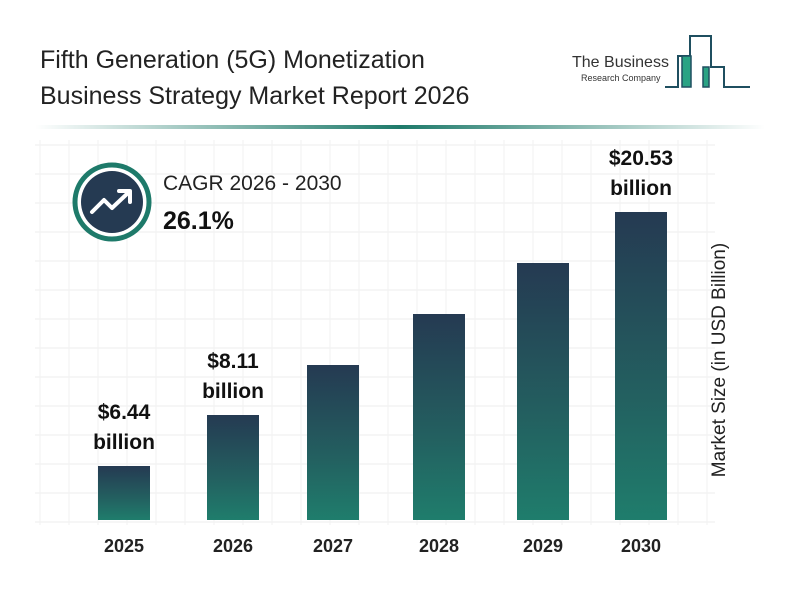 This screenshot has width=800, height=600. What do you see at coordinates (543, 546) in the screenshot?
I see `x-tick-label: 2029` at bounding box center [543, 546].